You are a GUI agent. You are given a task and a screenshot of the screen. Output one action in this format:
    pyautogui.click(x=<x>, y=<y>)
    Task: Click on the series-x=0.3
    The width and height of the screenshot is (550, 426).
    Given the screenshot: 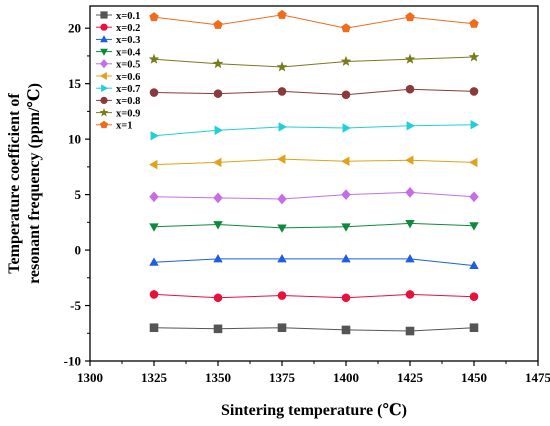 What is the action you would take?
    pyautogui.click(x=314, y=261)
    